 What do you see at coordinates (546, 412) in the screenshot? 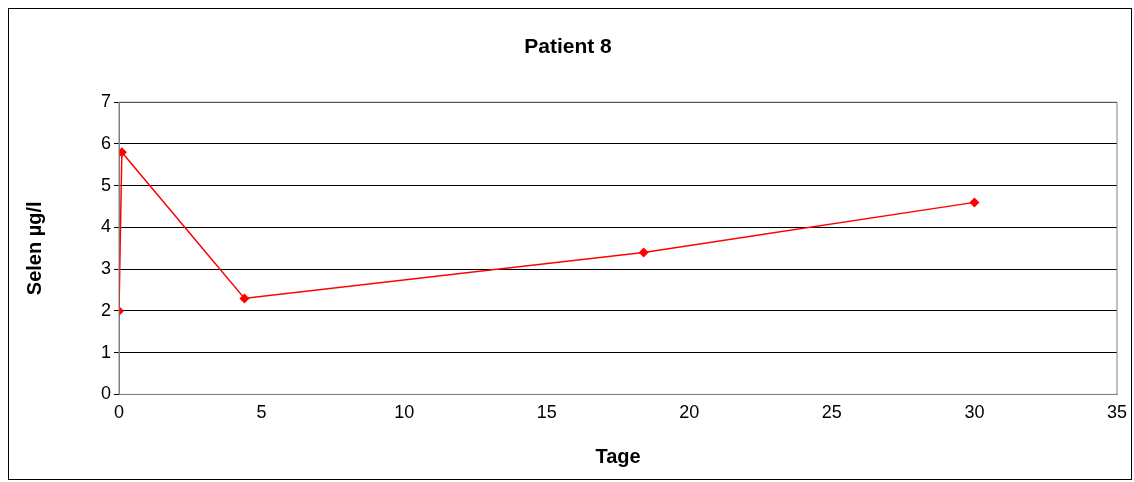
I see `x-tick-label: 15` at bounding box center [546, 412].